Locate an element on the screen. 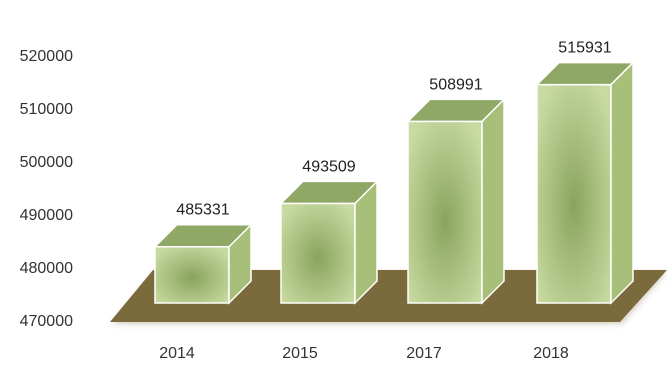 The height and width of the screenshot is (372, 667). x-tick-label: 2014 is located at coordinates (177, 353).